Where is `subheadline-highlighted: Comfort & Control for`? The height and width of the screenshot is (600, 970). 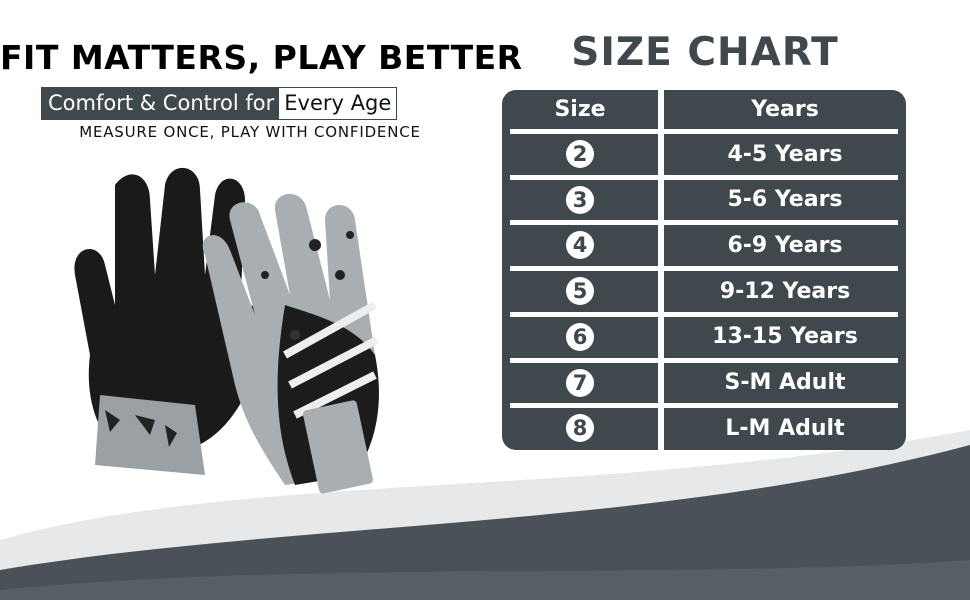
subheadline-highlighted: Comfort & Control for is located at coordinates (161, 103).